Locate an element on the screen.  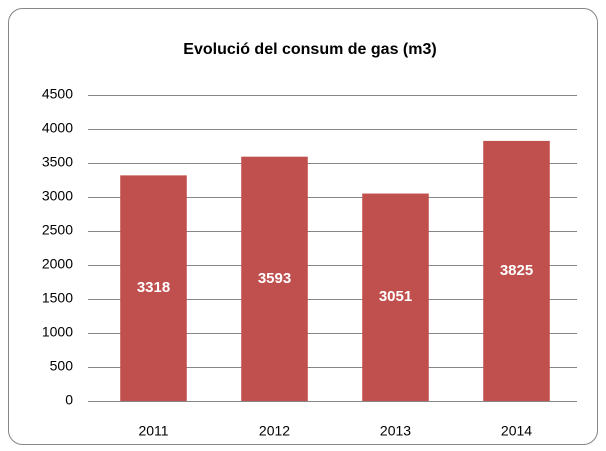
data-label: 3318 is located at coordinates (153, 287).